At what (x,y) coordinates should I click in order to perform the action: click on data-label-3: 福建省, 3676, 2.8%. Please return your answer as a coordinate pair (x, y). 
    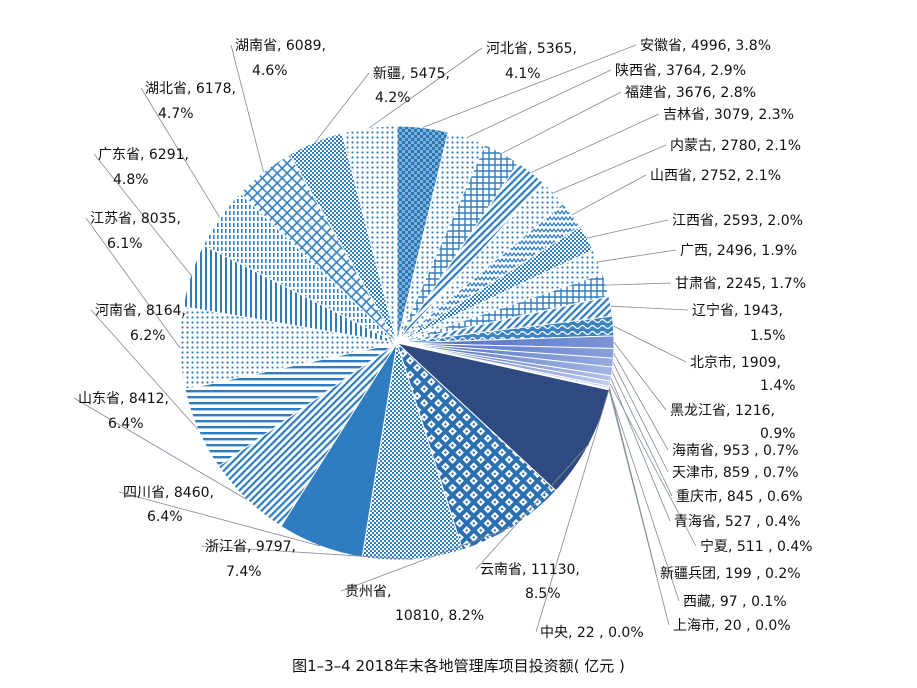
    Looking at the image, I should click on (690, 93).